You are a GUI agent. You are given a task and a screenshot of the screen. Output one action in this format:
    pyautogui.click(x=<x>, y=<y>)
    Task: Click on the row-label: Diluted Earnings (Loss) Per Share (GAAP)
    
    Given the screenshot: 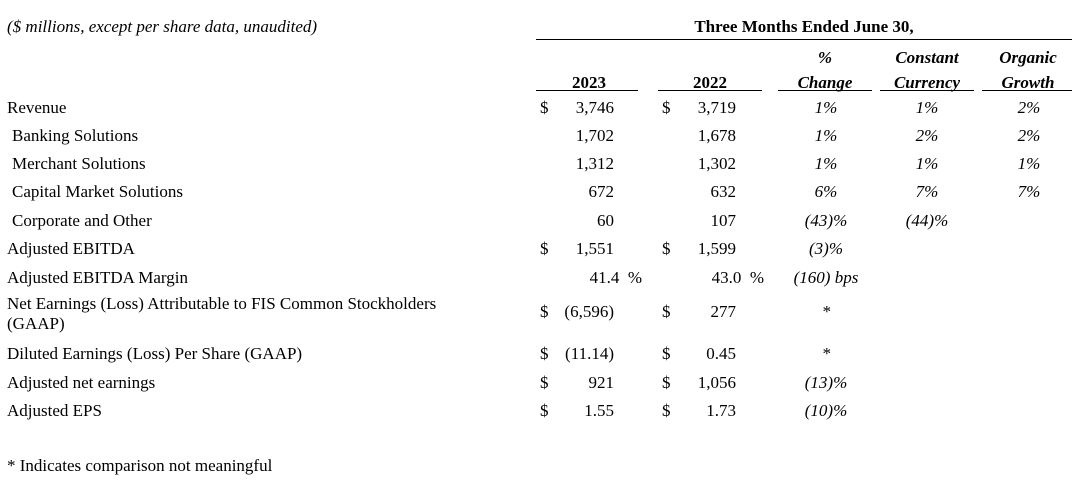 What is the action you would take?
    pyautogui.click(x=155, y=353)
    